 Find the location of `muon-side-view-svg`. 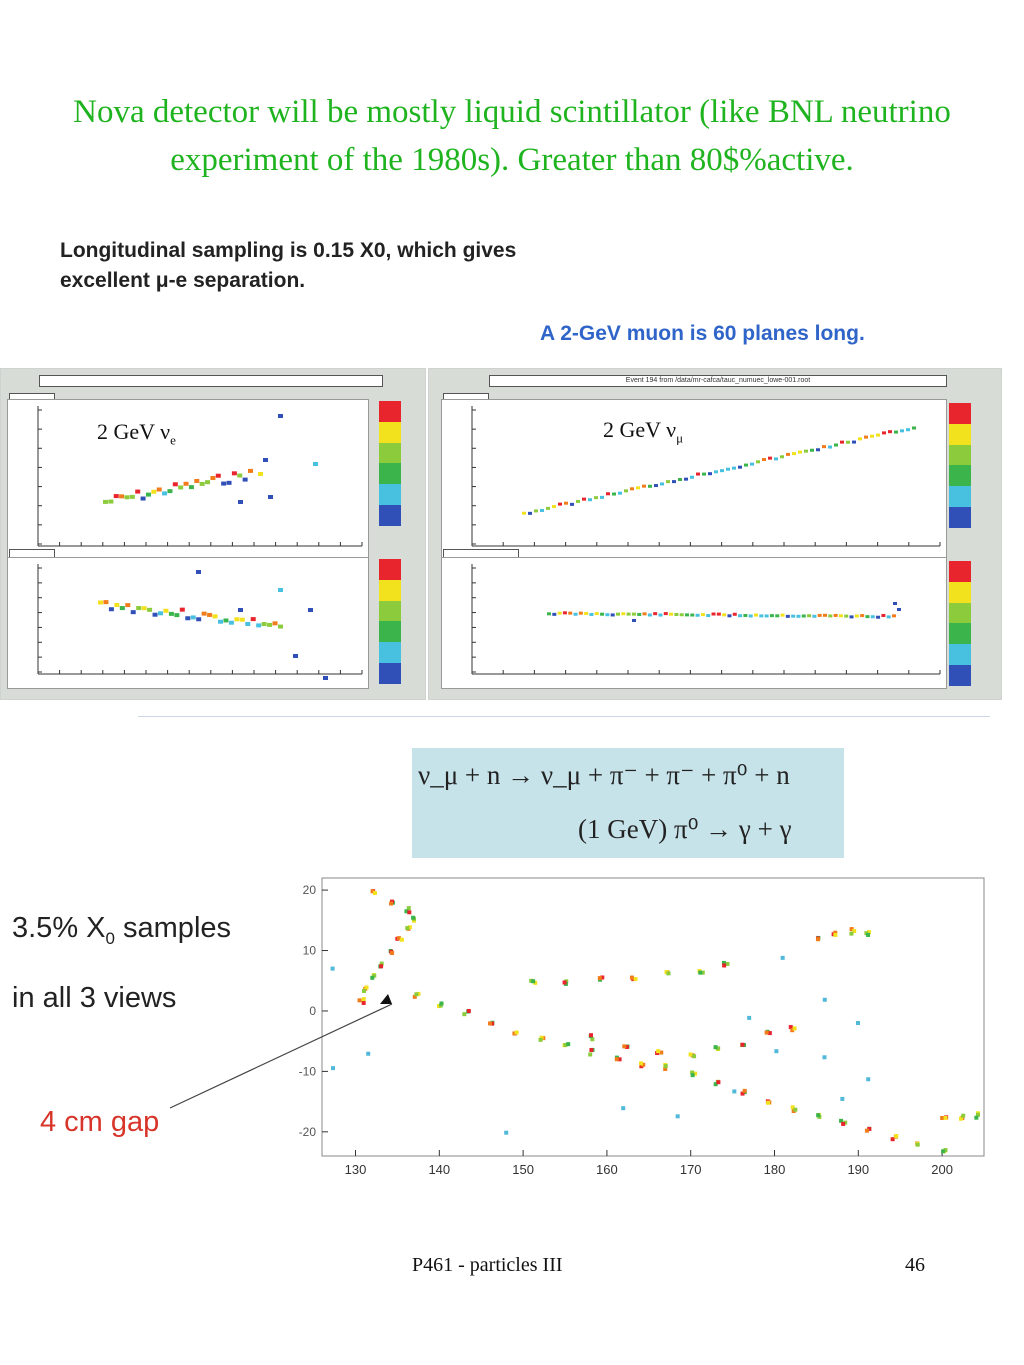

muon-side-view-svg is located at coordinates (706, 619).